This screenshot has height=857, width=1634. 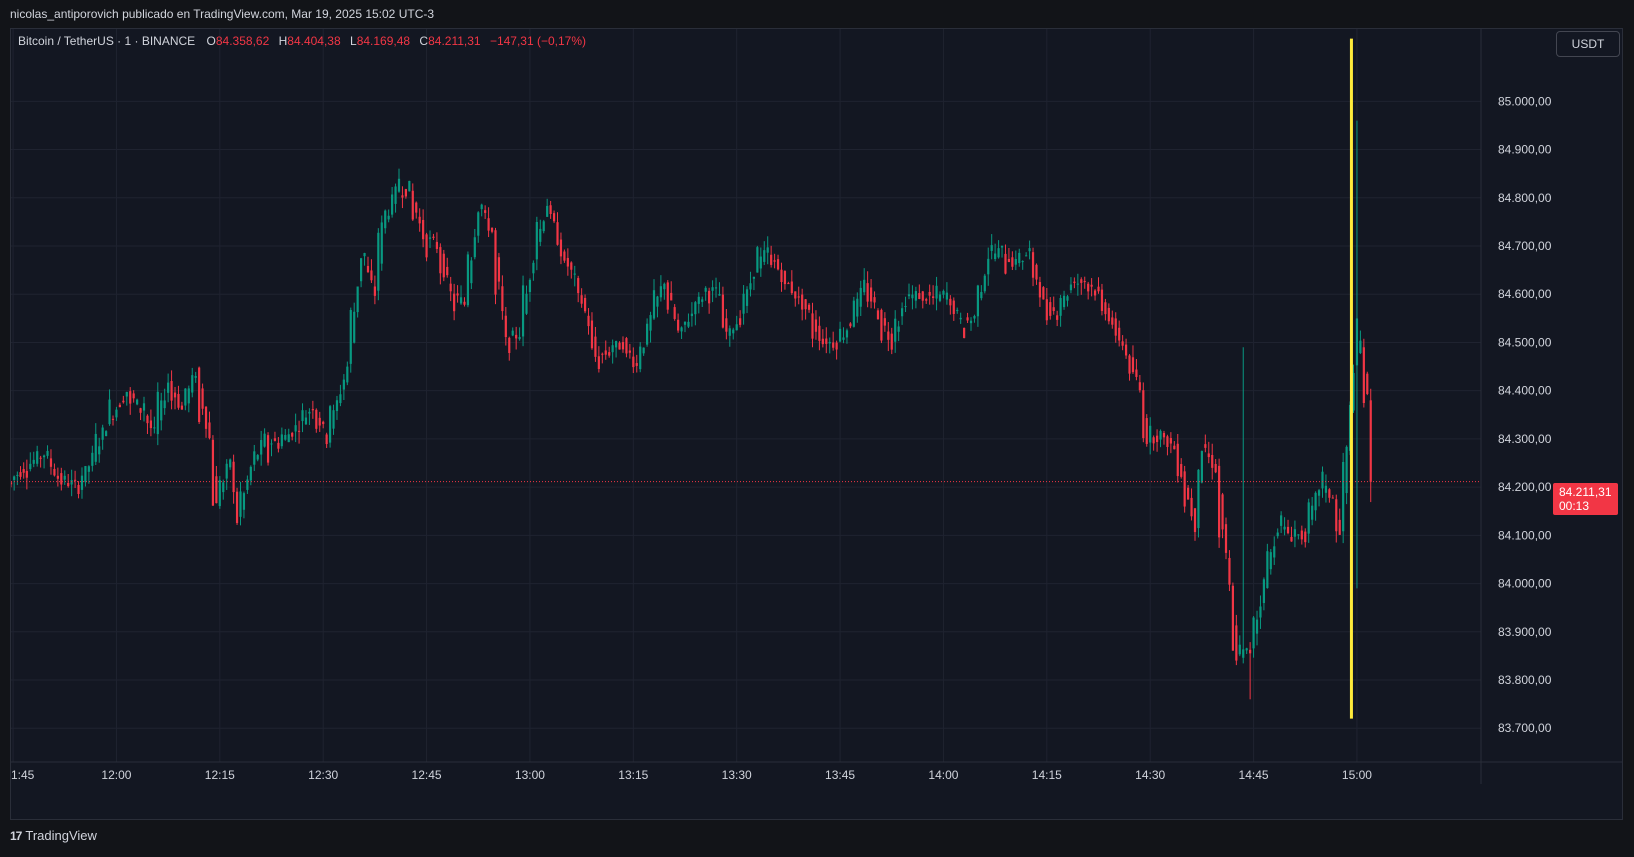 I want to click on y-tick-label: 84.800,00, so click(x=1525, y=198).